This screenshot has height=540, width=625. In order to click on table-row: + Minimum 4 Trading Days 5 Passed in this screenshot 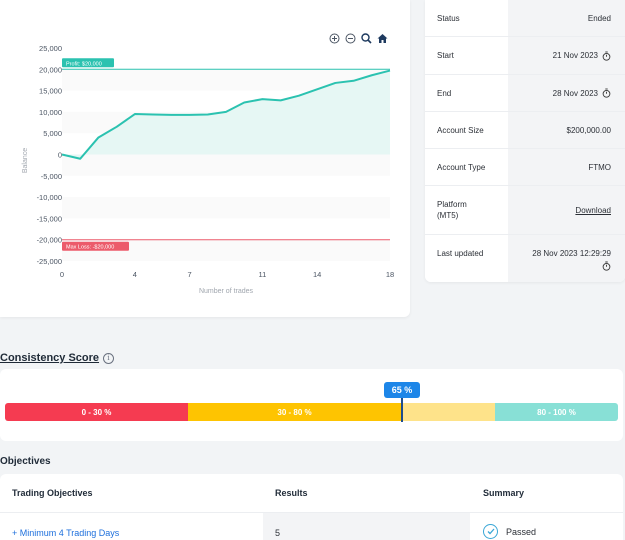, I will do `click(311, 526)`.